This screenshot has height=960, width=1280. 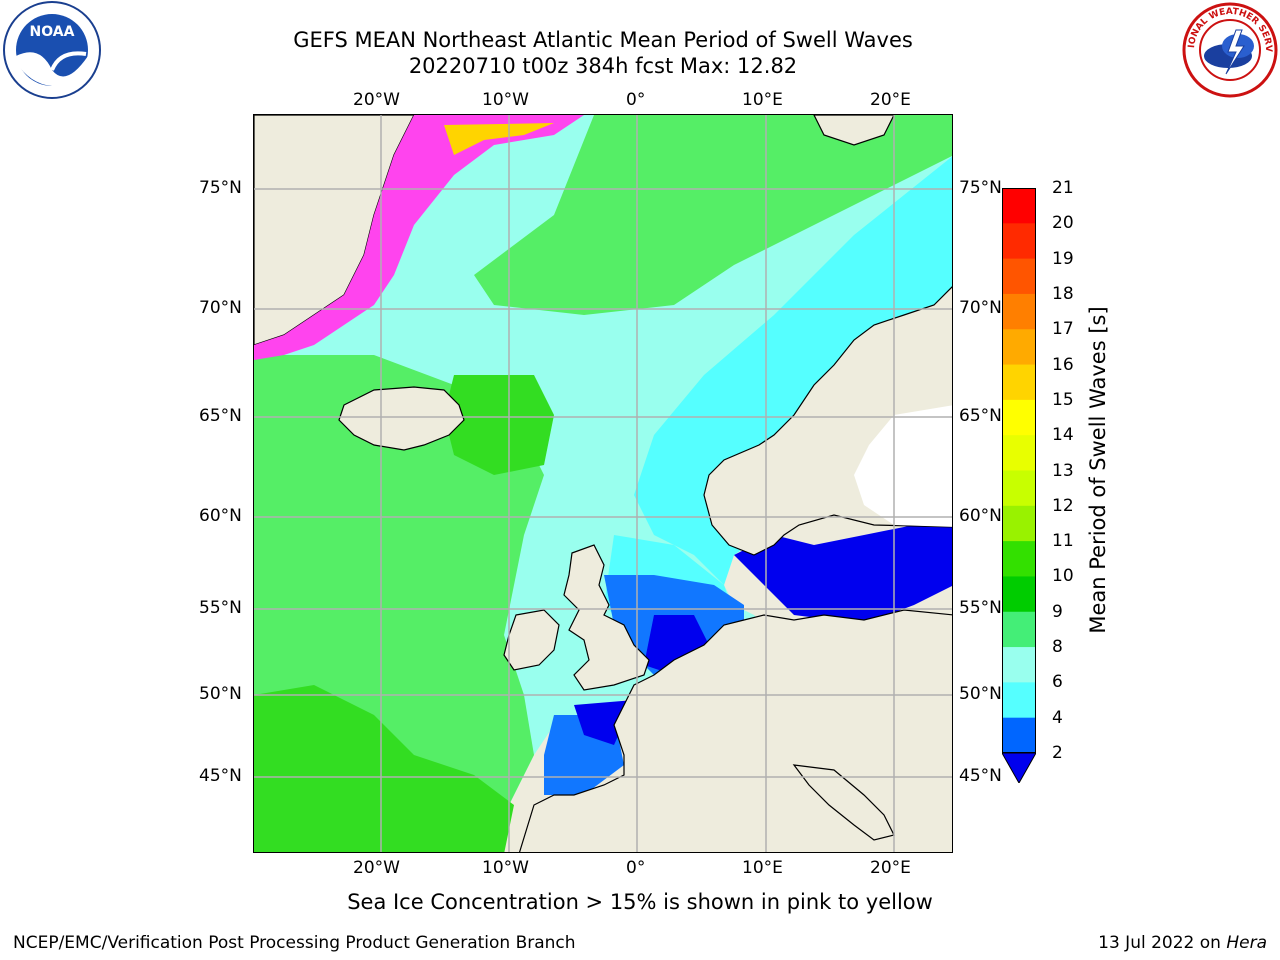 What do you see at coordinates (1063, 505) in the screenshot?
I see `colorbar-tick-label: 12` at bounding box center [1063, 505].